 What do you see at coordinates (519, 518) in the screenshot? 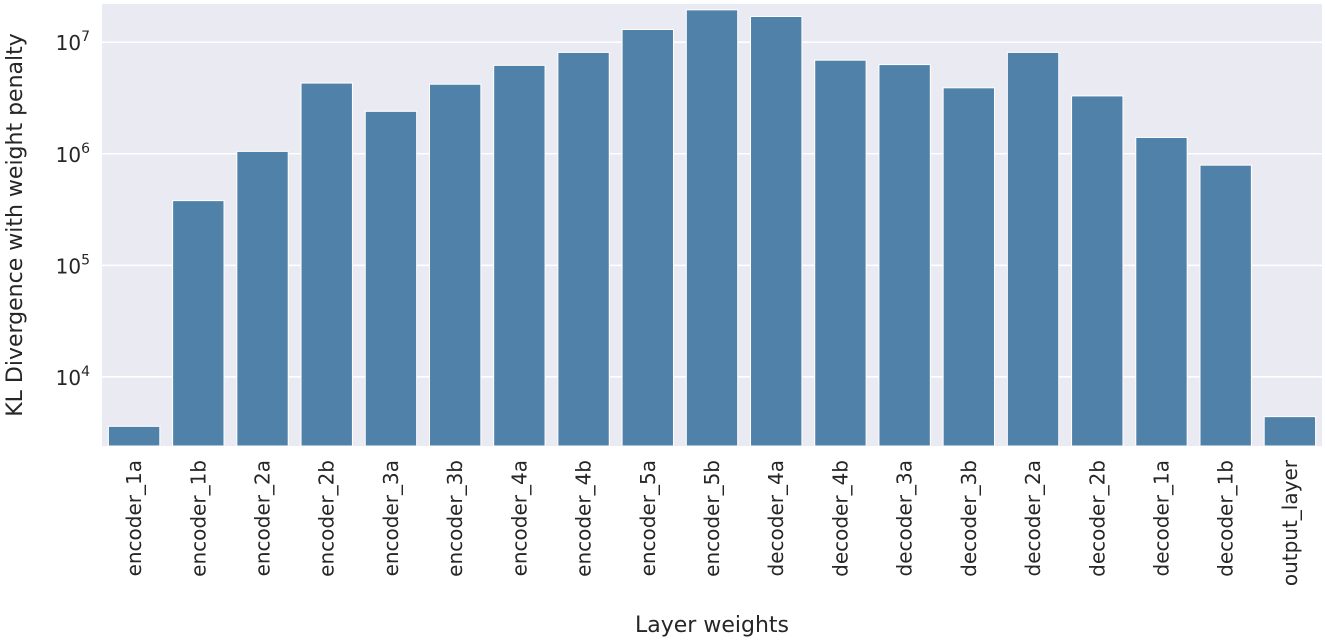
I see `x-tick-label: encoder_4a` at bounding box center [519, 518].